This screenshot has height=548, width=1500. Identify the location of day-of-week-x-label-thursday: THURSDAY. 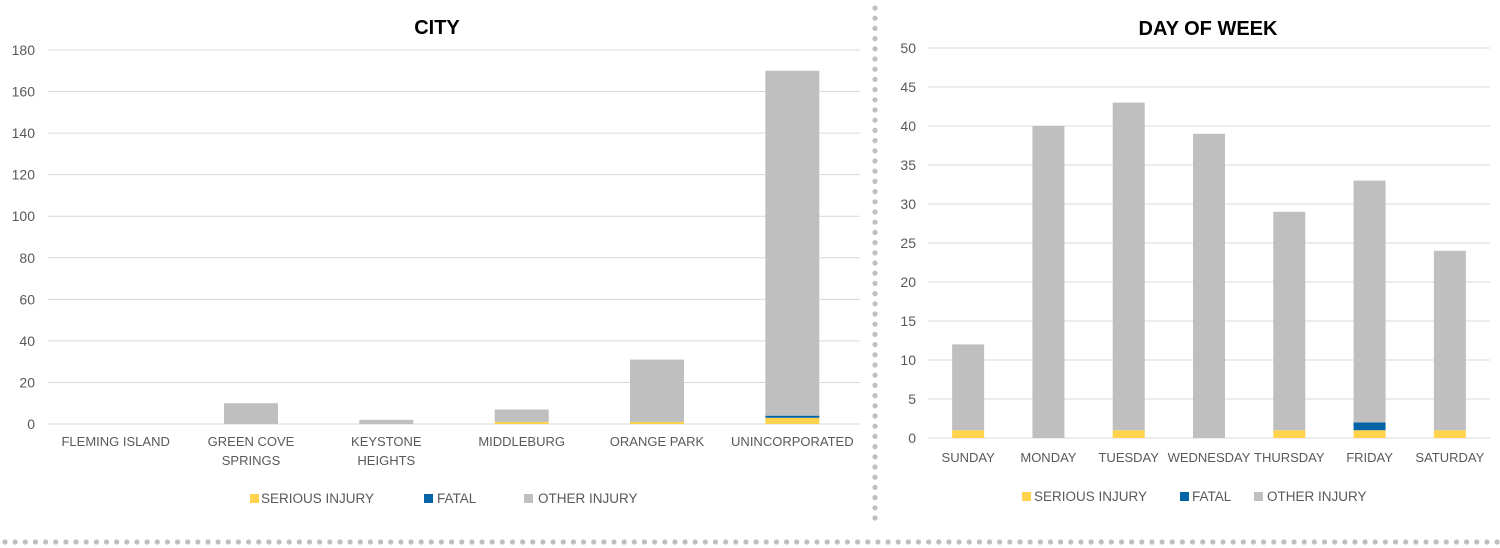
(1289, 457).